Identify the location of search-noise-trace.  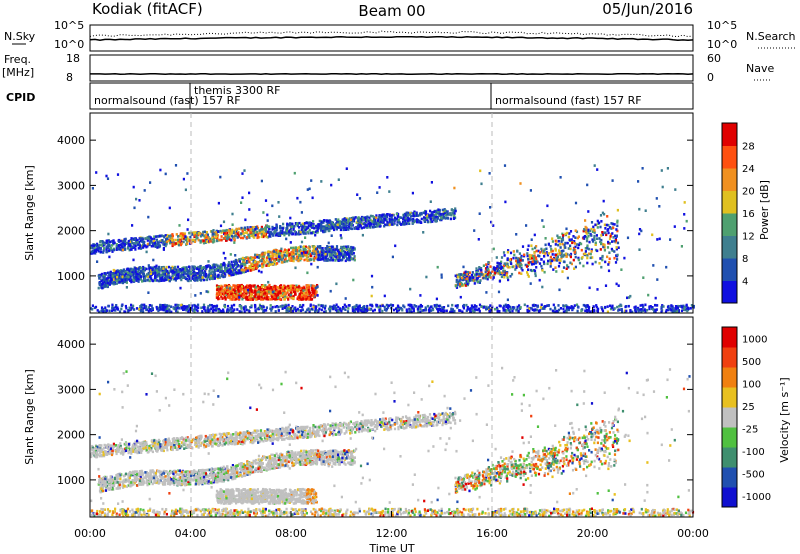
(391, 34).